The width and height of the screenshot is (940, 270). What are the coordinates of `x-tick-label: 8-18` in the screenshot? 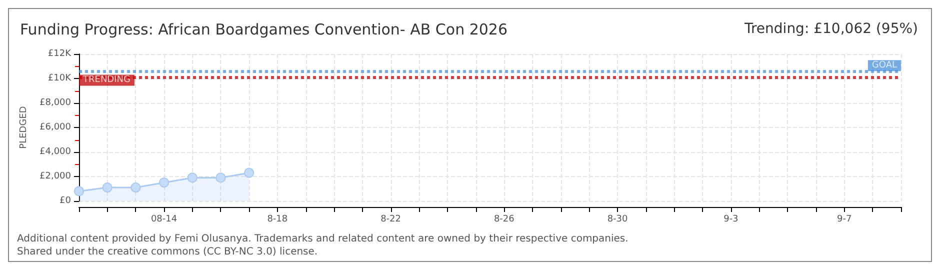 It's located at (277, 219).